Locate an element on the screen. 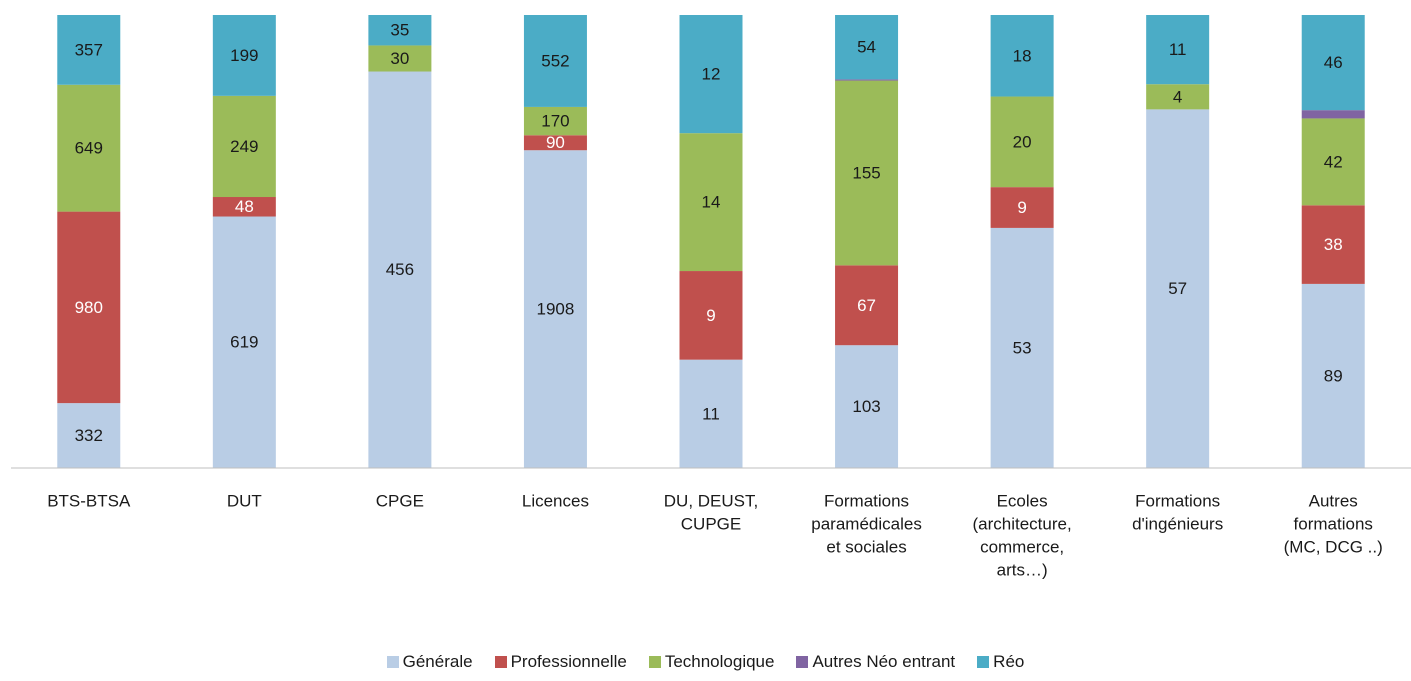 The image size is (1411, 681). data-label: 332 is located at coordinates (89, 435).